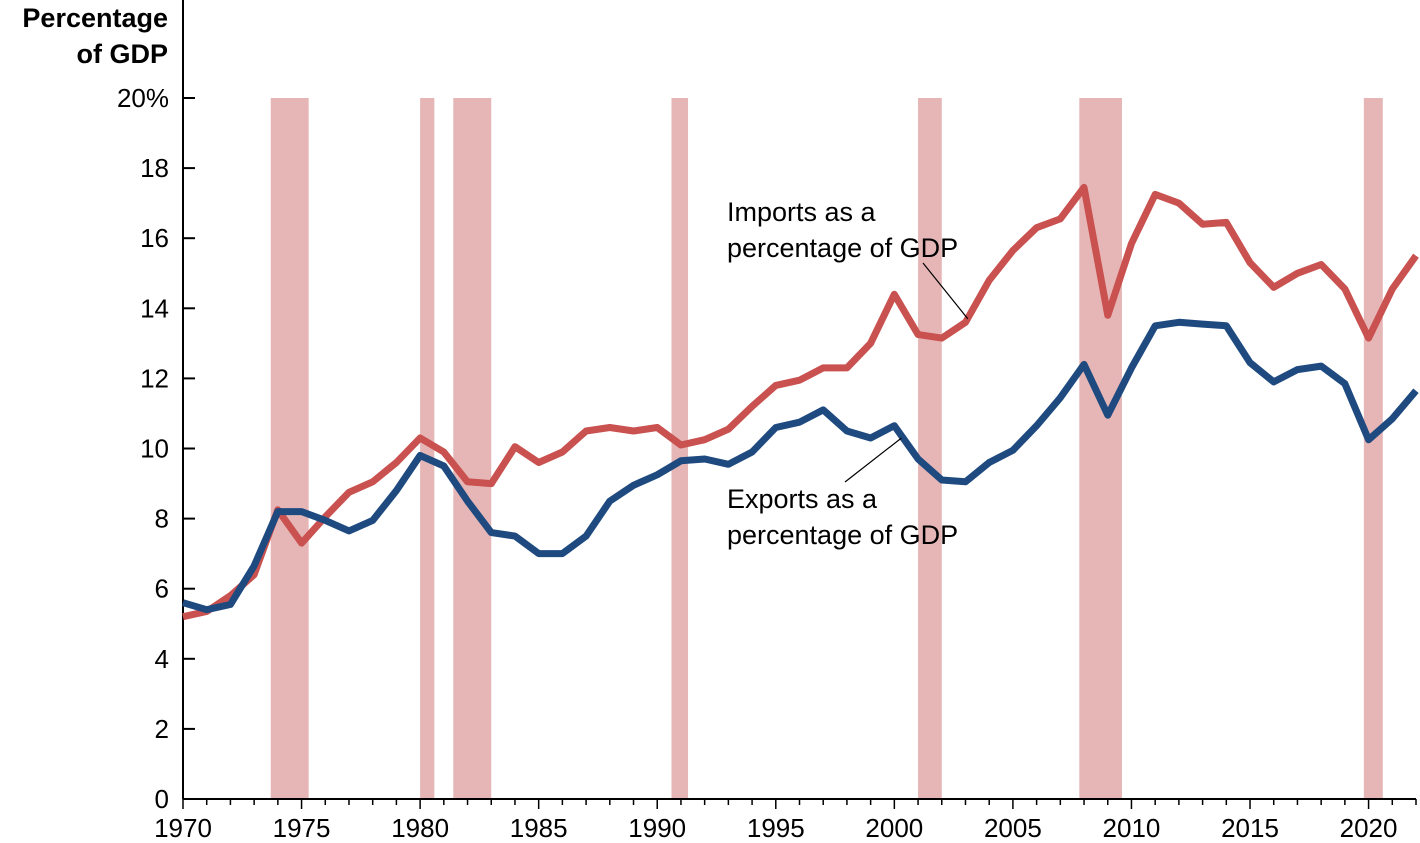  What do you see at coordinates (123, 54) in the screenshot?
I see `y-axis-title-line-2: of GDP` at bounding box center [123, 54].